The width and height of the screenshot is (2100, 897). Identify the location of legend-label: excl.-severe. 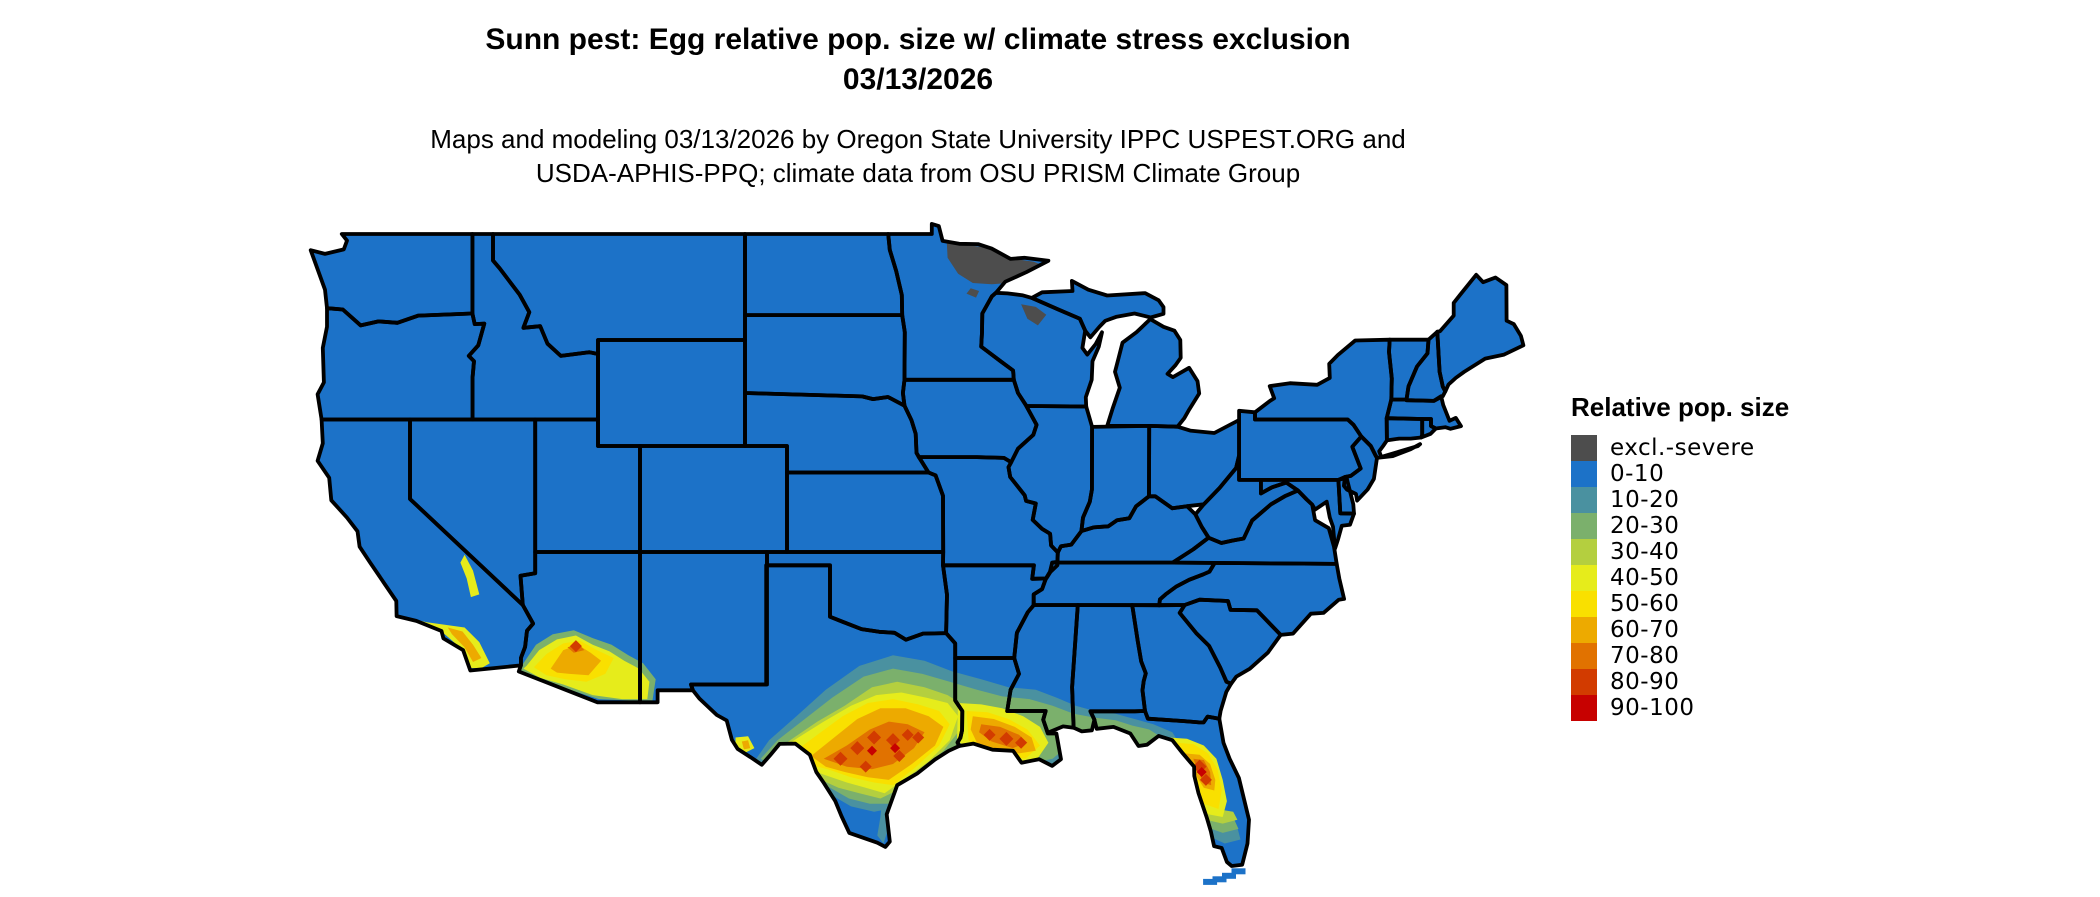
(1682, 448).